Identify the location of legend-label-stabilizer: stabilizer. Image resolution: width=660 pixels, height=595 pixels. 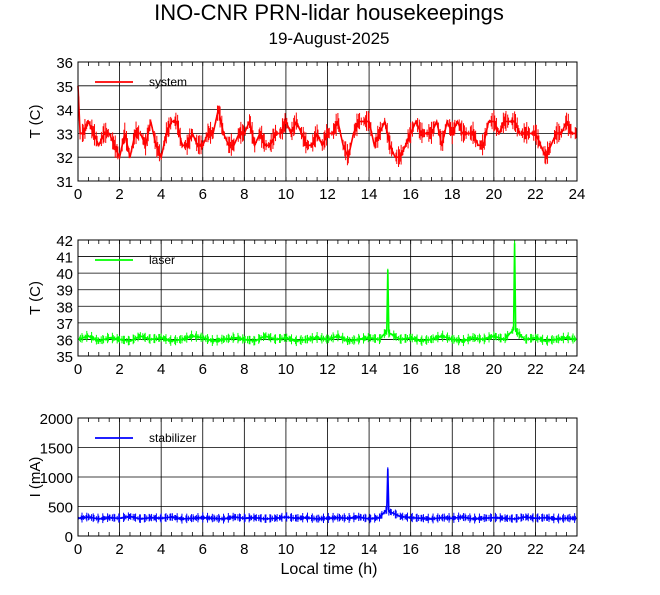
(172, 438).